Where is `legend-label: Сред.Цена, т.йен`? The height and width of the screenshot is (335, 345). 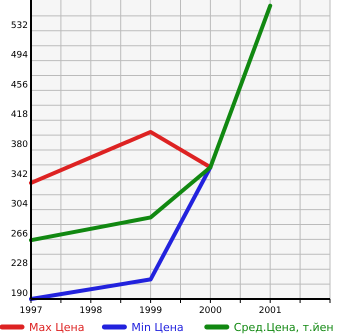
legend-label: Сред.Цена, т.йен is located at coordinates (284, 327).